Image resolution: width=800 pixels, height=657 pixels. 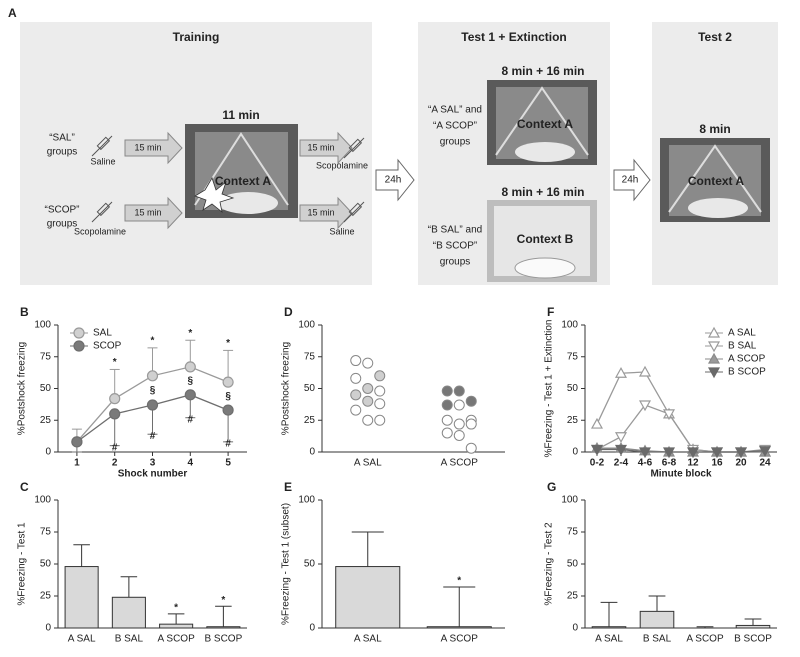 I want to click on drug-label: Saline, so click(x=102, y=161).